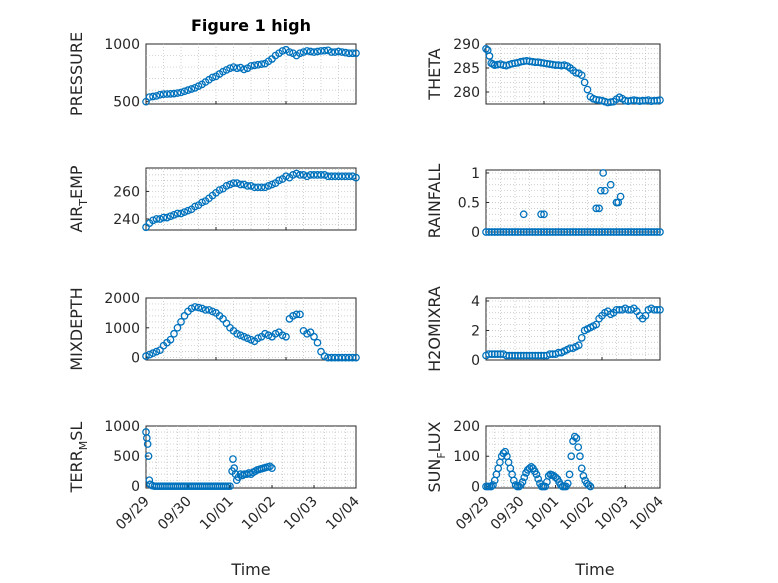 The image size is (778, 583). I want to click on y-axis-label-main: PRESSURE, so click(76, 74).